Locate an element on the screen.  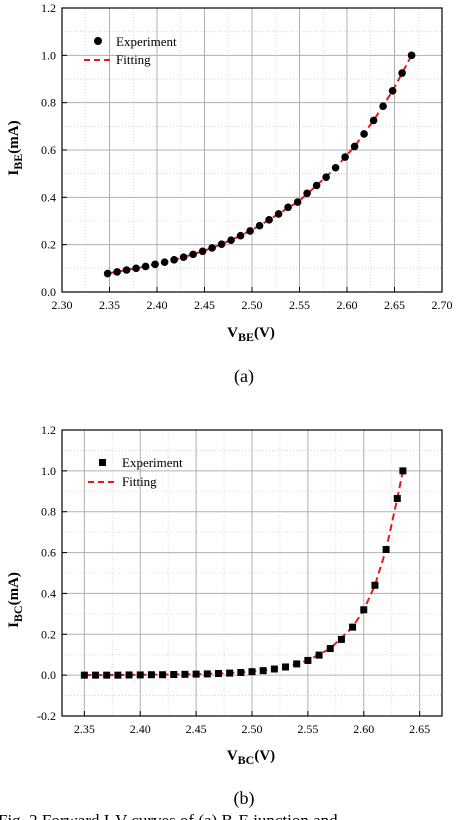
y-tick-label: 0.6 is located at coordinates (48, 553).